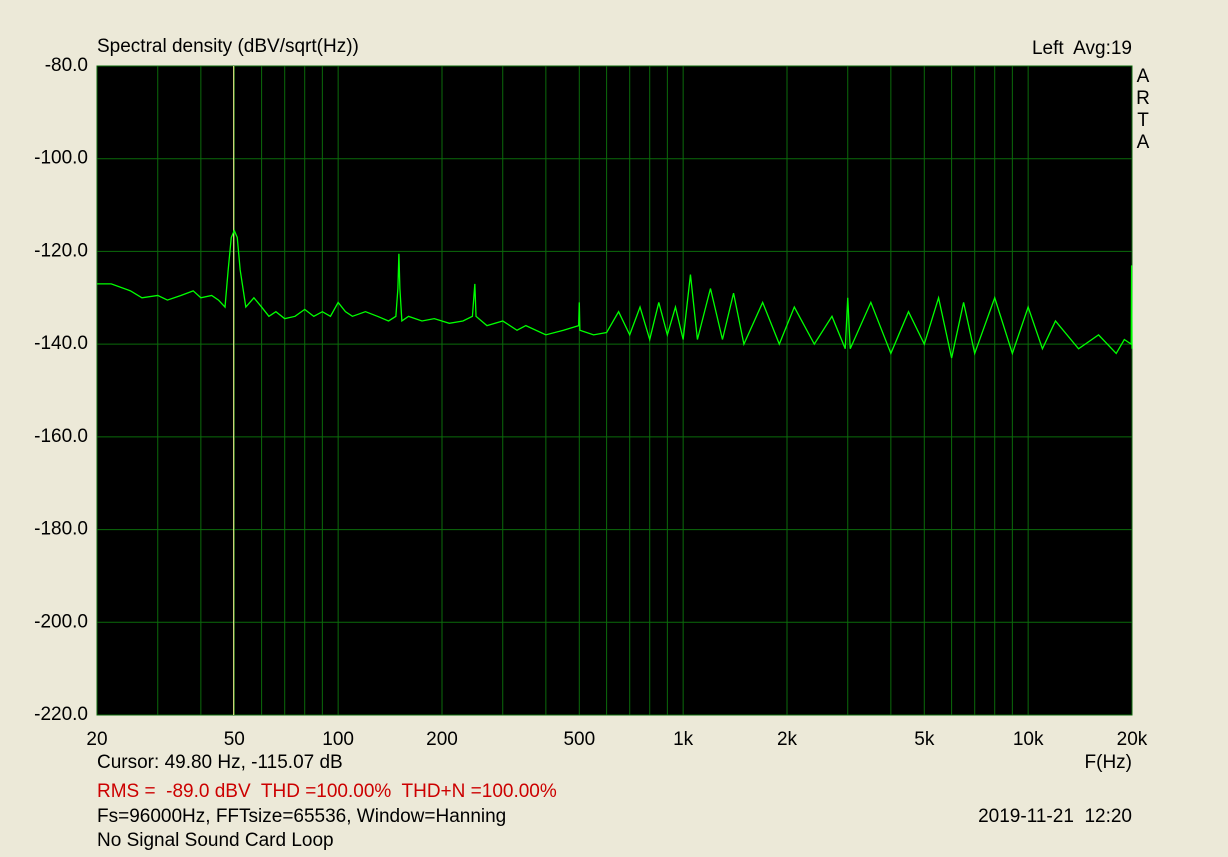  What do you see at coordinates (61, 621) in the screenshot?
I see `y-tick-label: -200.0` at bounding box center [61, 621].